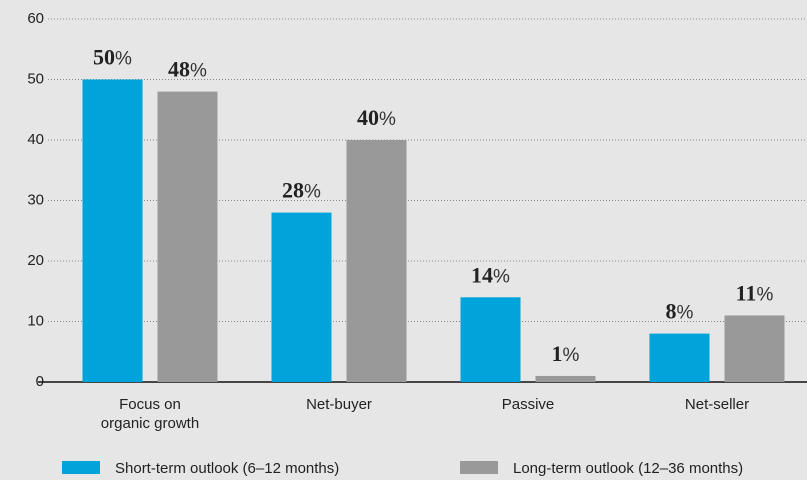 This screenshot has width=807, height=480. I want to click on x-tick-label: Net-seller, so click(717, 404).